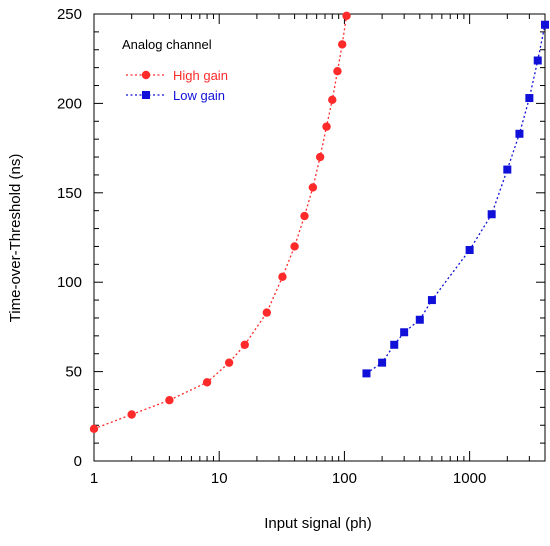 The width and height of the screenshot is (550, 546). I want to click on y-tick-label: 150, so click(69, 193).